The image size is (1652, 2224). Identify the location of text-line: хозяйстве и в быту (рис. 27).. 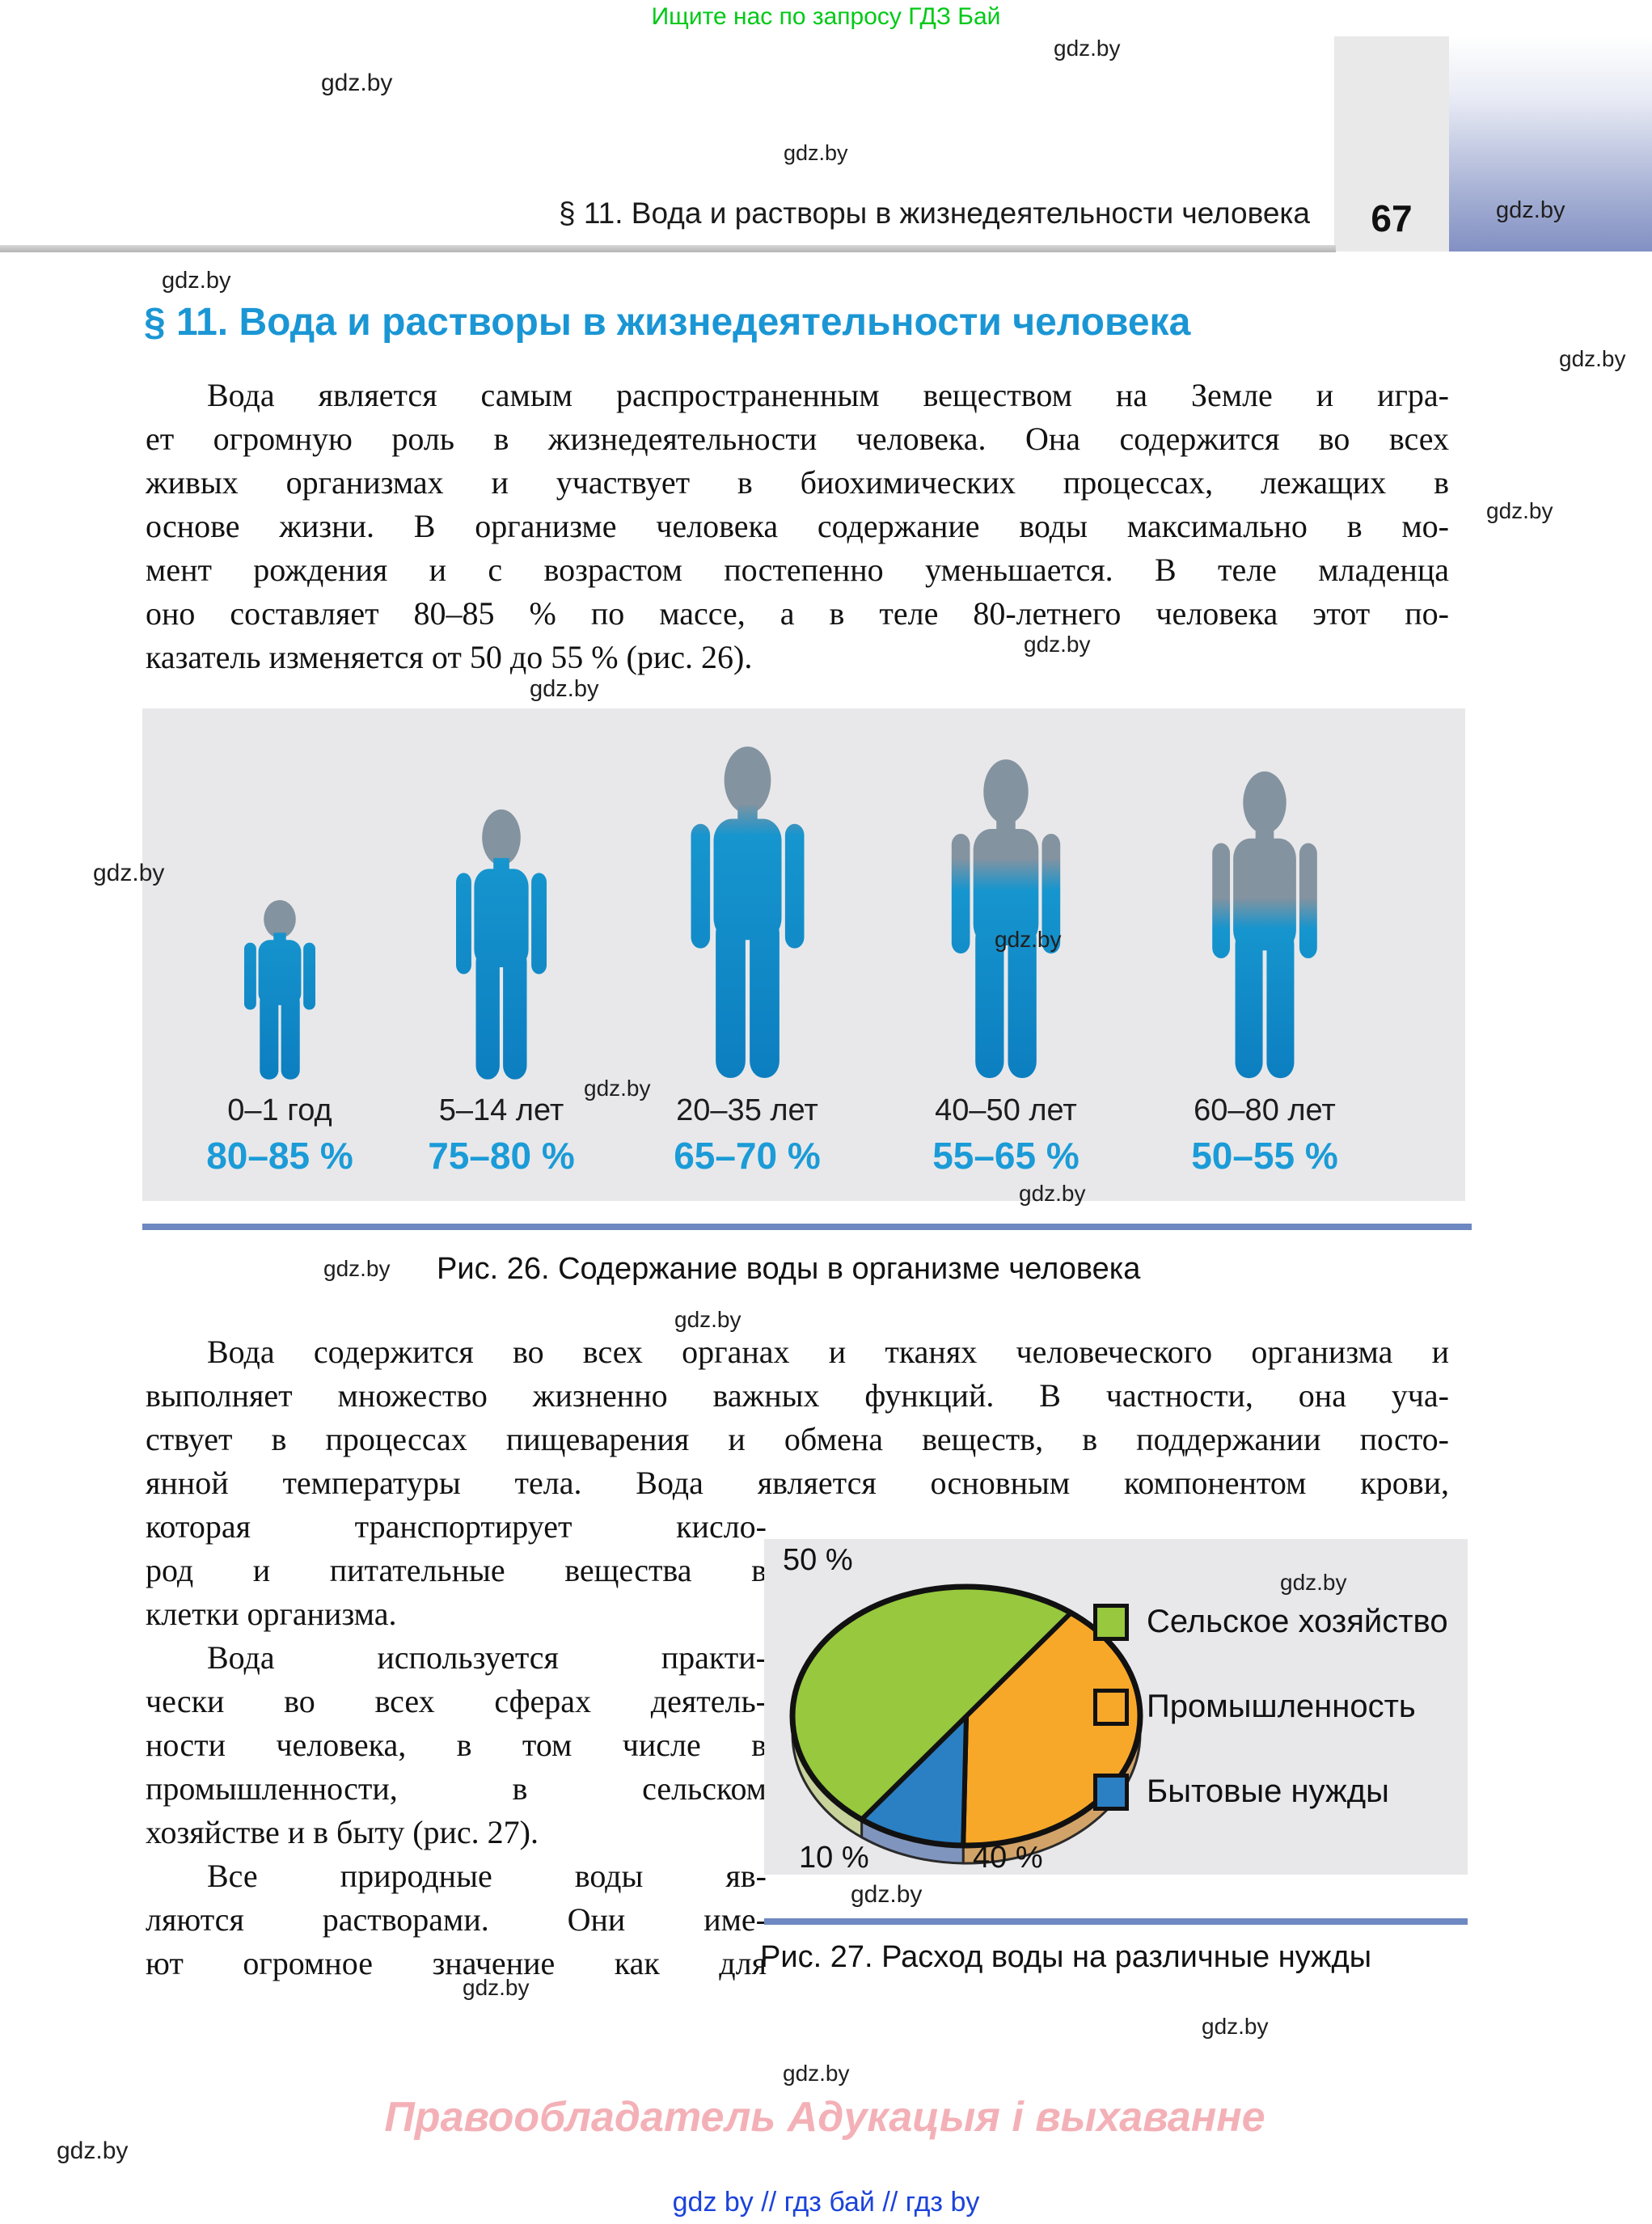
(342, 1832).